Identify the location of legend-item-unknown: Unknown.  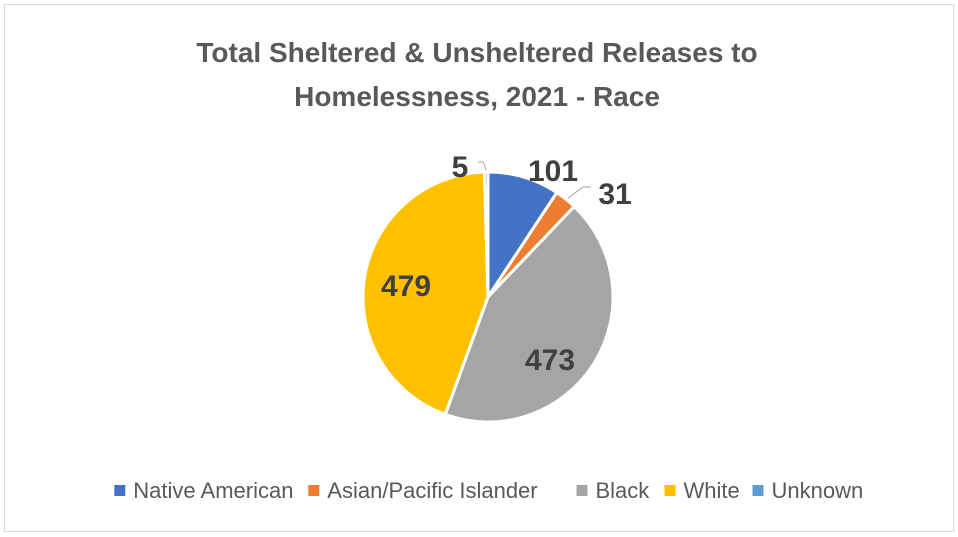
(808, 490).